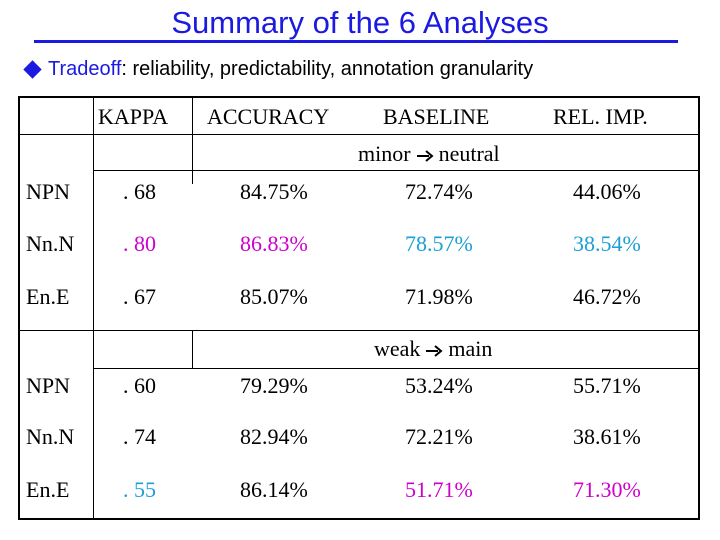 The height and width of the screenshot is (540, 720). Describe the element at coordinates (274, 296) in the screenshot. I see `cell-accuracy: 85.07%` at that location.